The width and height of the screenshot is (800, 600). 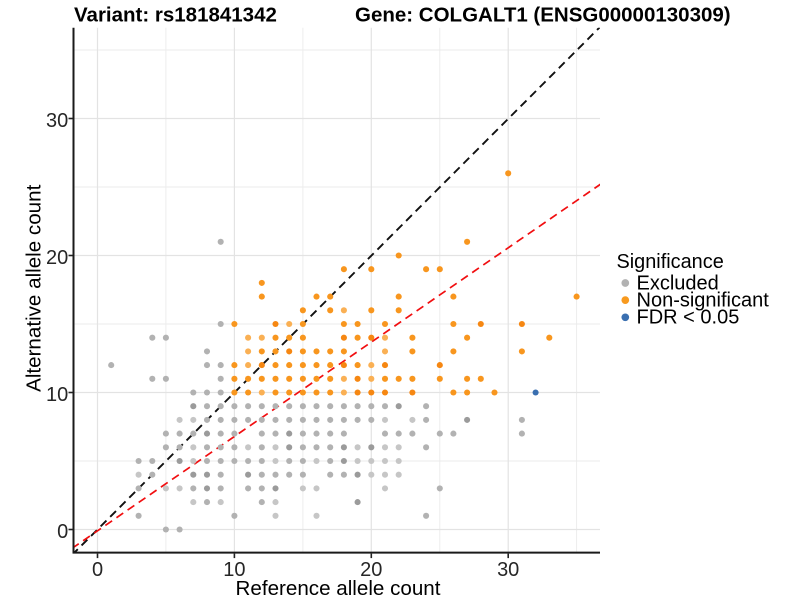 I want to click on svg-text: Reference allele count, so click(x=338, y=588).